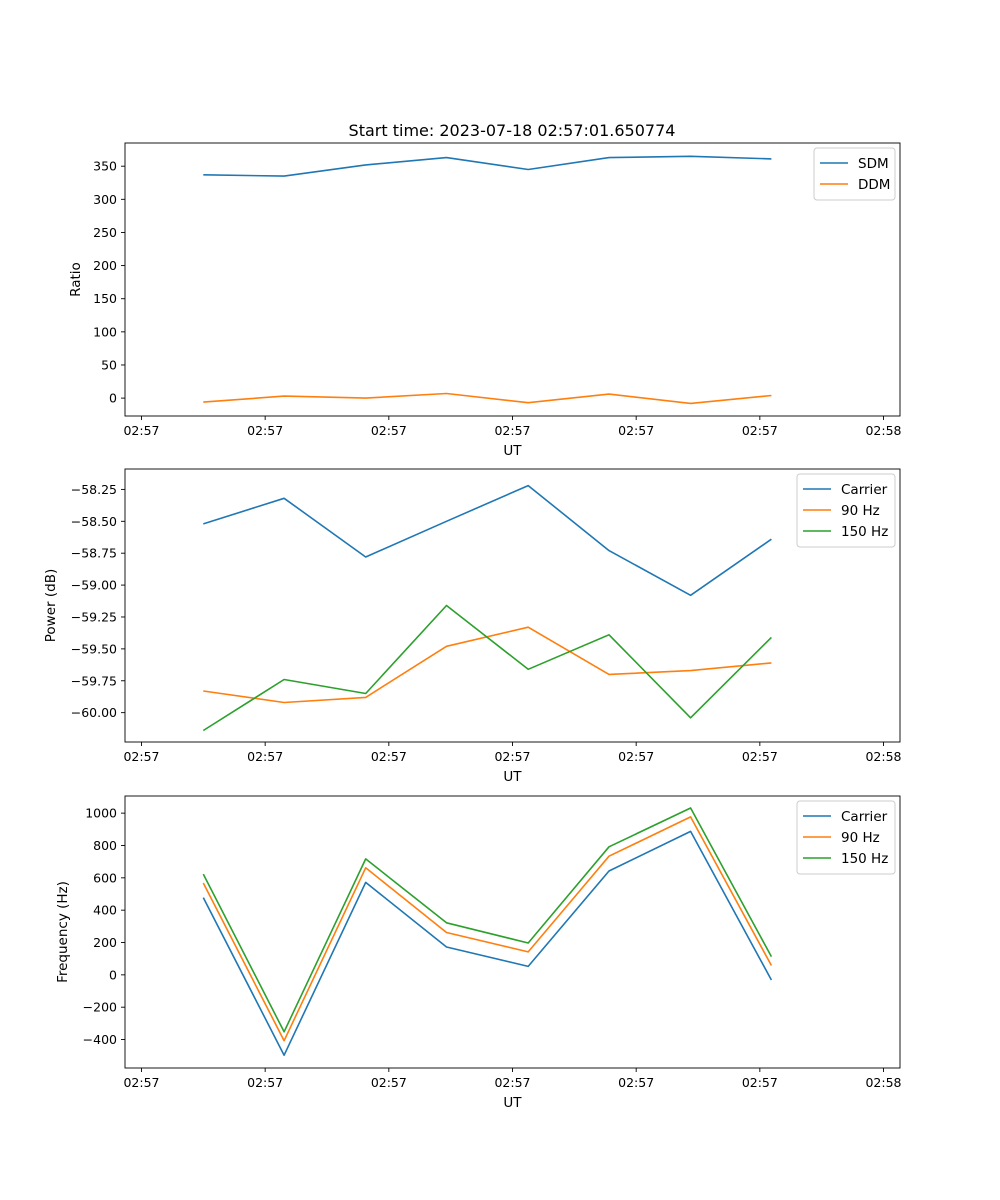 Image resolution: width=1000 pixels, height=1200 pixels. What do you see at coordinates (109, 364) in the screenshot?
I see `y-tick-label: 50` at bounding box center [109, 364].